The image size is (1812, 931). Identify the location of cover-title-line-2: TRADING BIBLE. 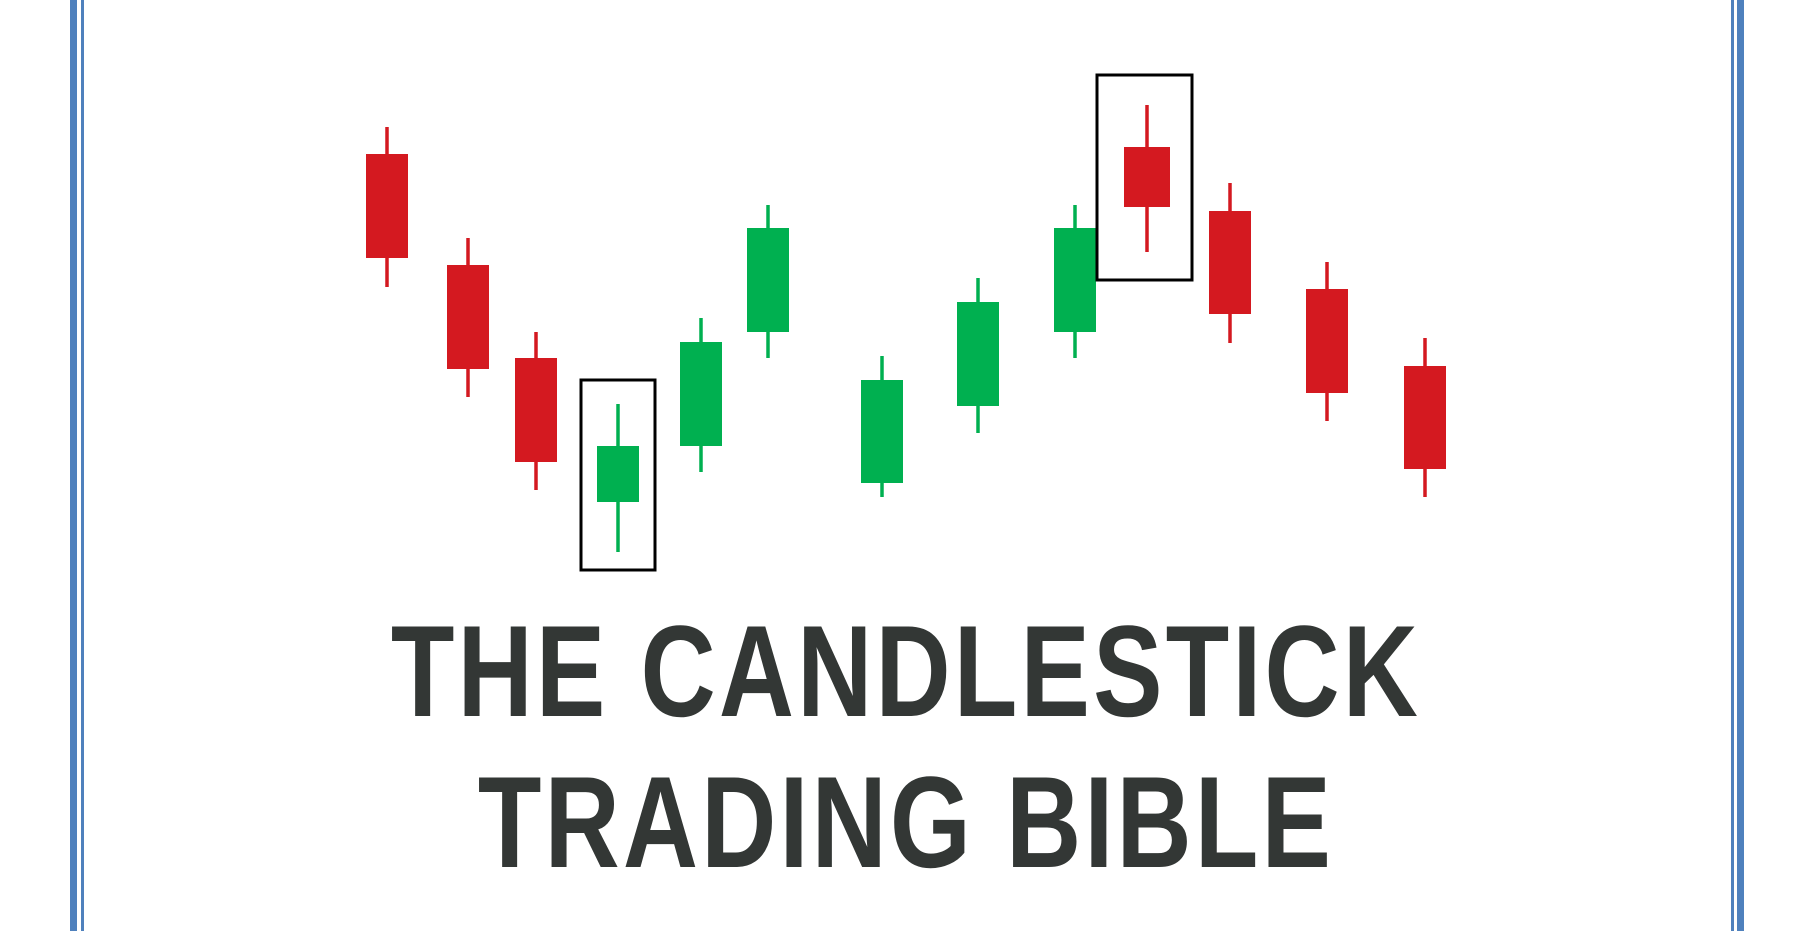
(906, 822).